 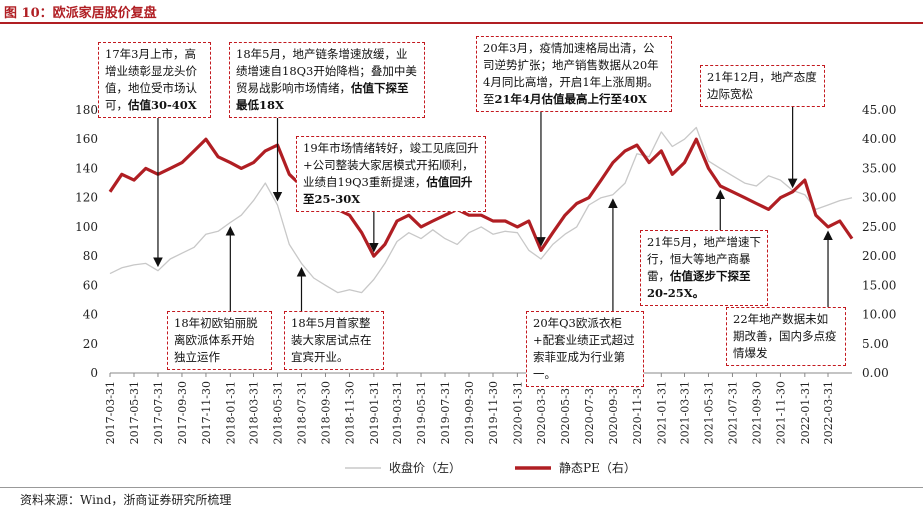 I want to click on x-tick-label: 2020-07-31, so click(x=589, y=412).